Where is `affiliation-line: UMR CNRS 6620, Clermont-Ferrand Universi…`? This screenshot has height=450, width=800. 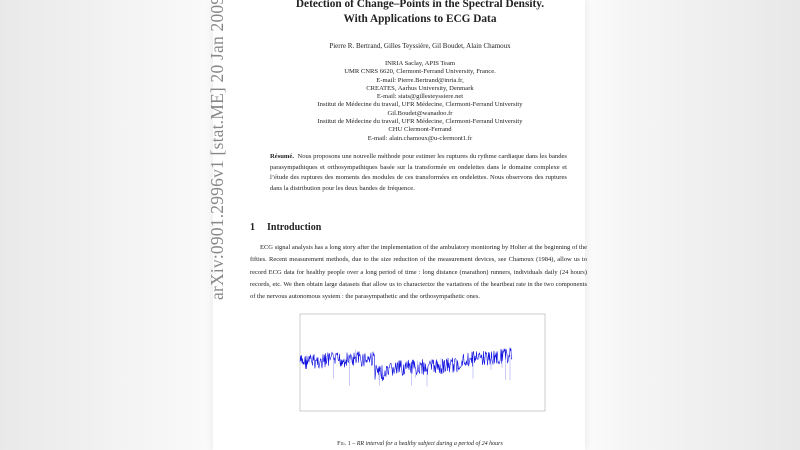 affiliation-line: UMR CNRS 6620, Clermont-Ferrand Universi… is located at coordinates (420, 72).